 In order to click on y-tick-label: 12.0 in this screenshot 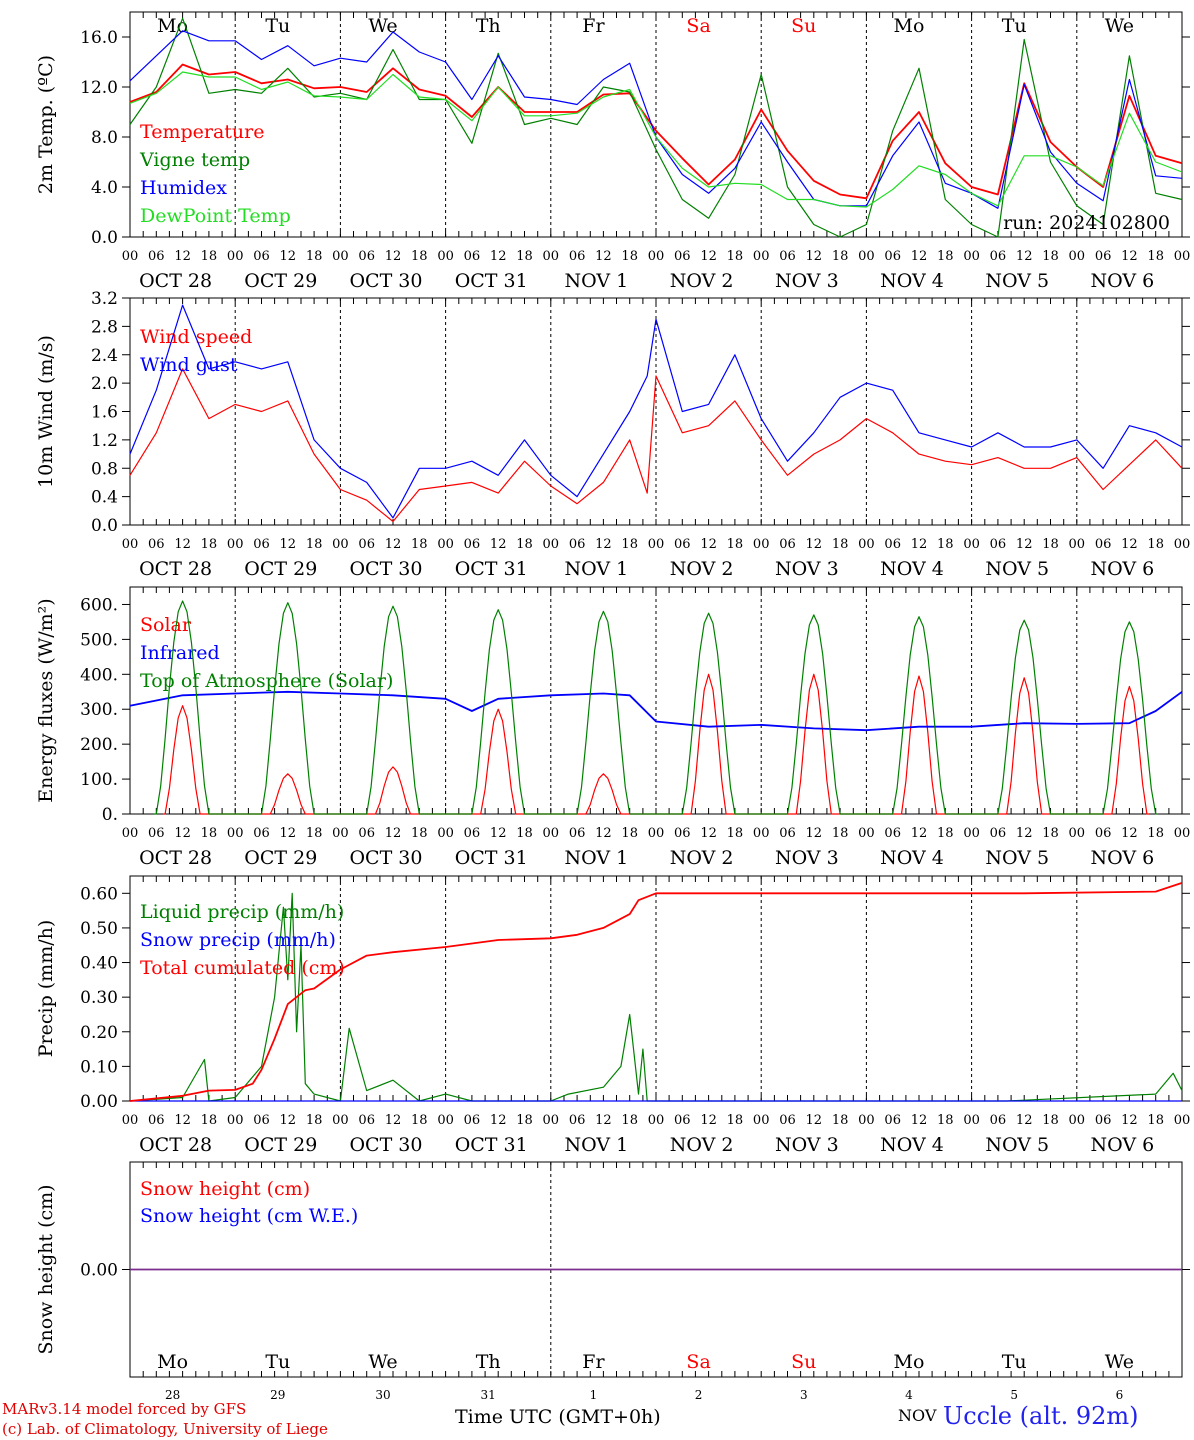, I will do `click(99, 88)`.